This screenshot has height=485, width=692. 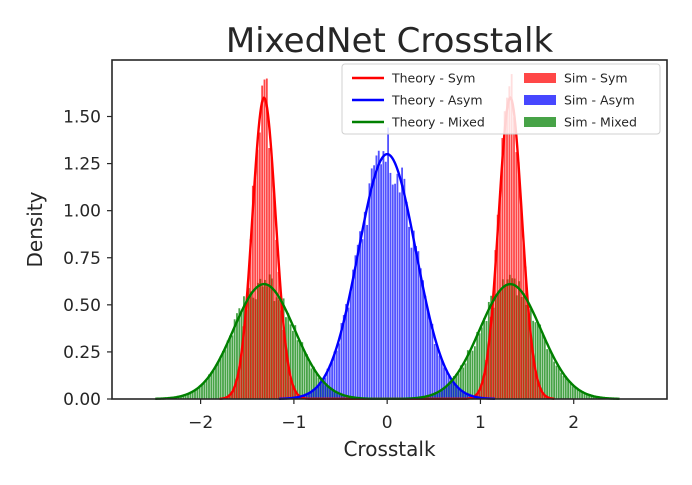 I want to click on y-tick-label: 0.75, so click(x=82, y=259).